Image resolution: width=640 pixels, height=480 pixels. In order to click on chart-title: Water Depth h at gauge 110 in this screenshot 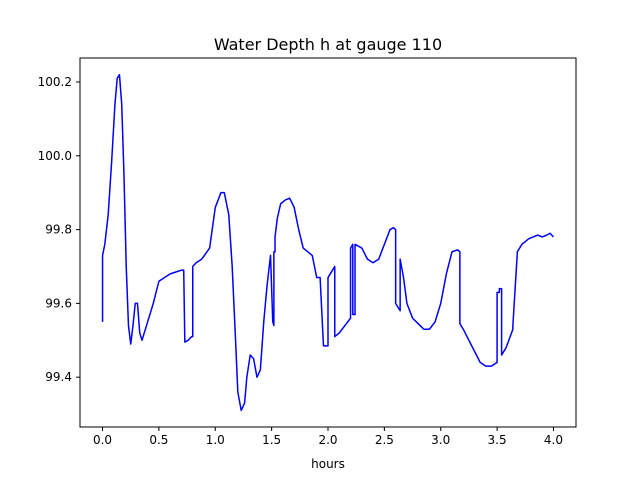, I will do `click(328, 44)`.